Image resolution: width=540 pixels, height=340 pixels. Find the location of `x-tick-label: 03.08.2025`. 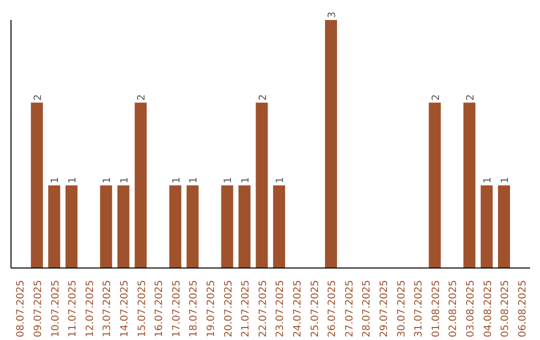

x-tick-label: 03.08.2025 is located at coordinates (470, 309).